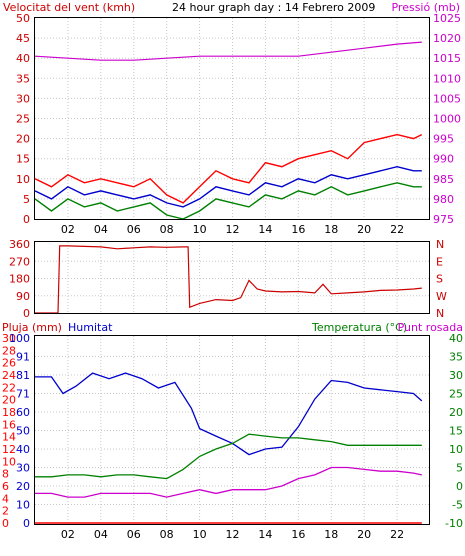  I want to click on wind-axis-ticks: 0 5 10 15 20 25 30 35 40 45 50, so click(23, 119).